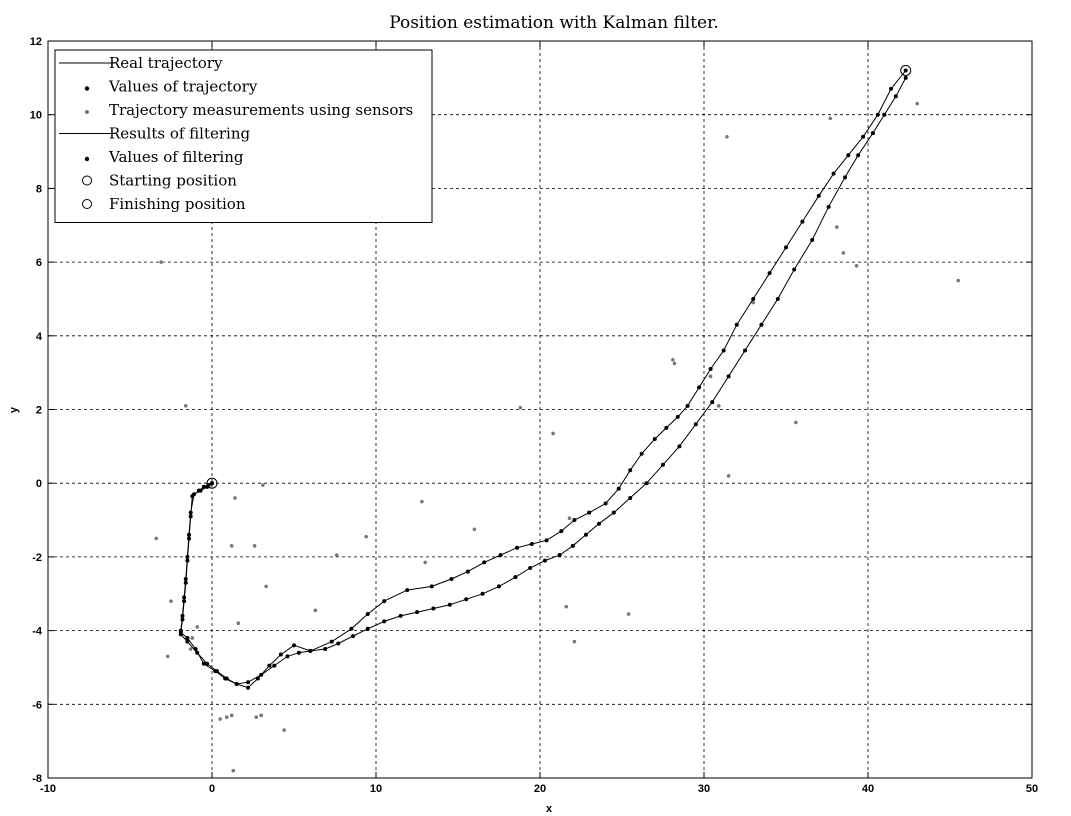 This screenshot has width=1071, height=816. I want to click on y-tick-label: 6, so click(39, 263).